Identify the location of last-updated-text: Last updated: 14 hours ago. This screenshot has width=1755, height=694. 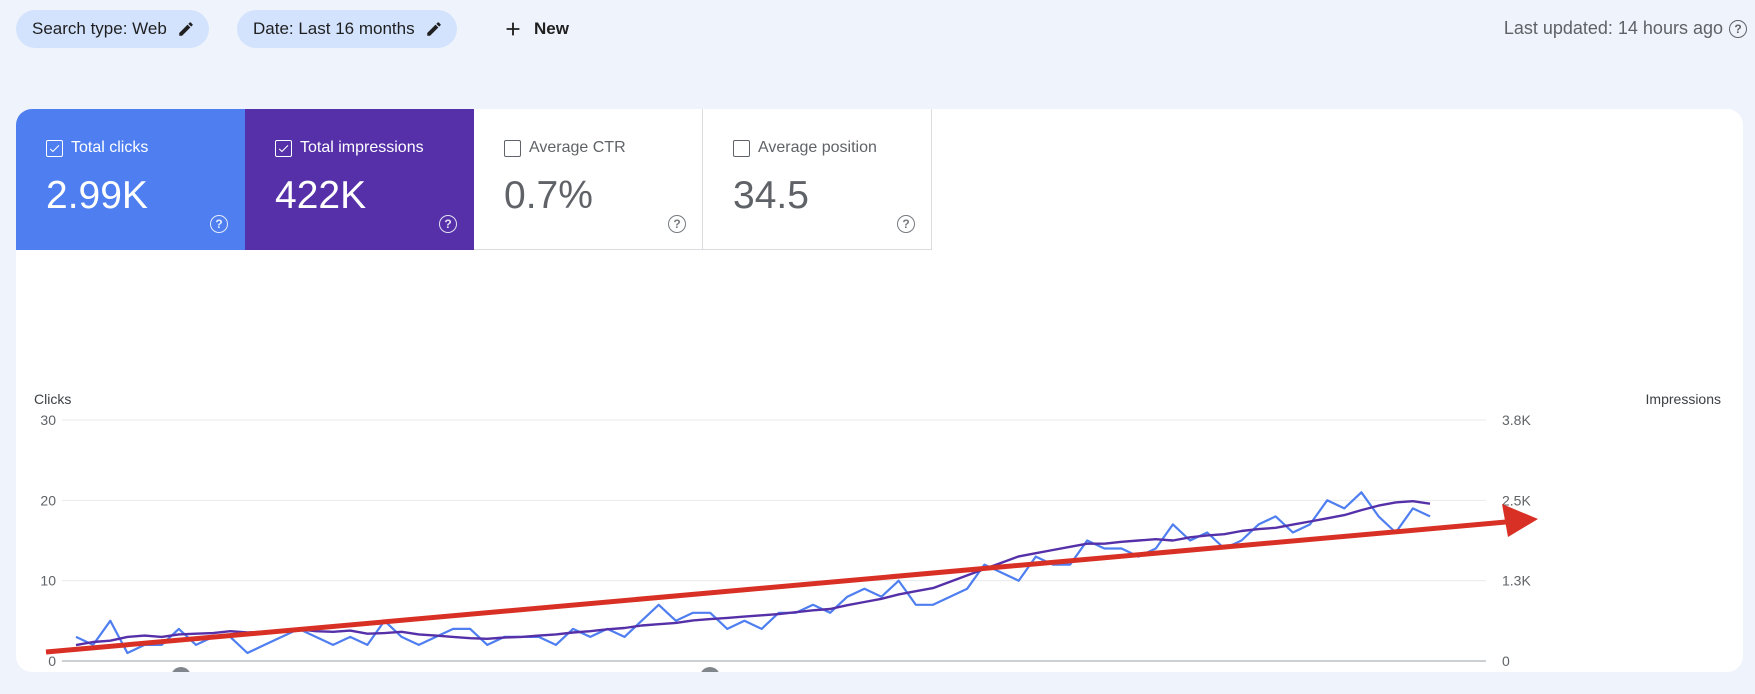
(1613, 28).